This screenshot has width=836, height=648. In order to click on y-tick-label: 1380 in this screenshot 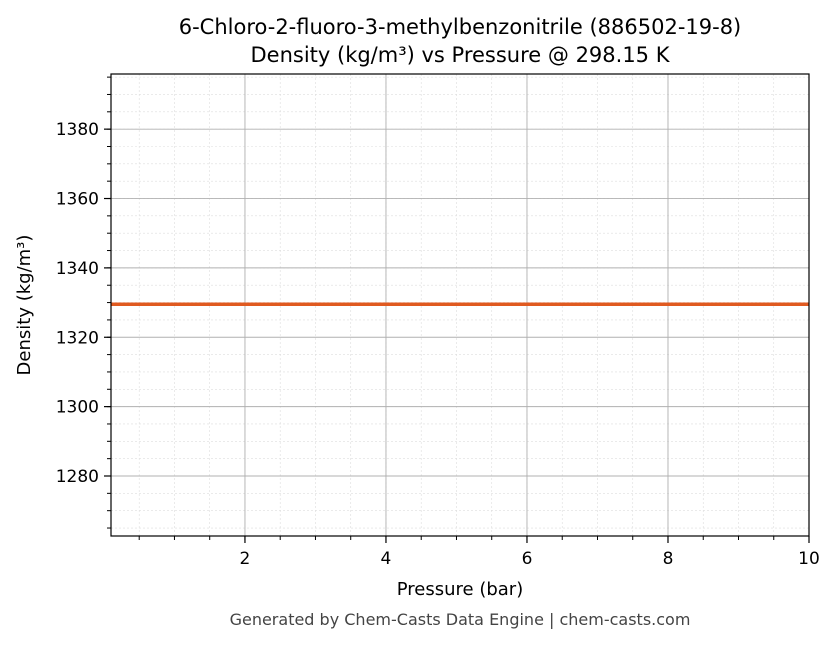, I will do `click(77, 130)`.